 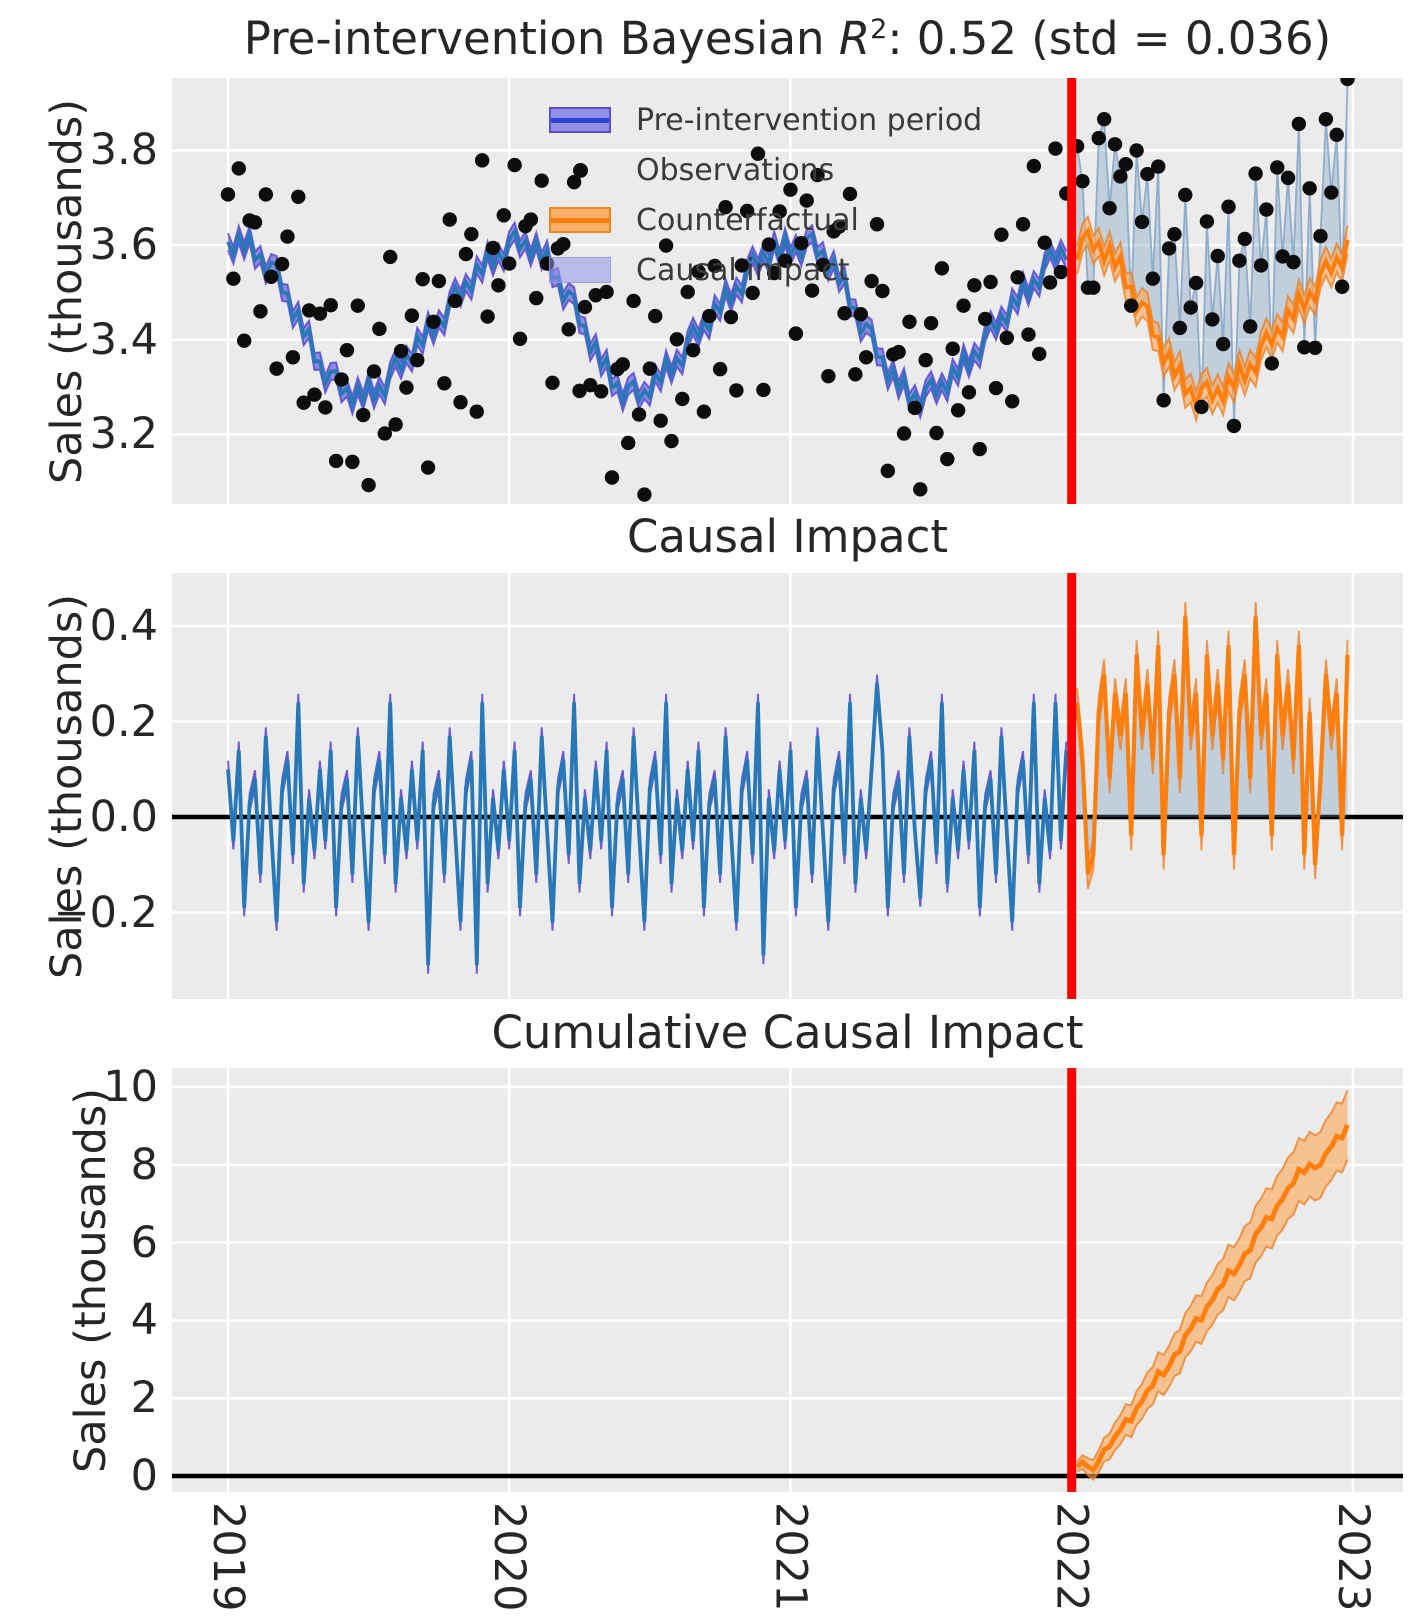 What do you see at coordinates (105, 912) in the screenshot?
I see `y-tick-label: −0.2` at bounding box center [105, 912].